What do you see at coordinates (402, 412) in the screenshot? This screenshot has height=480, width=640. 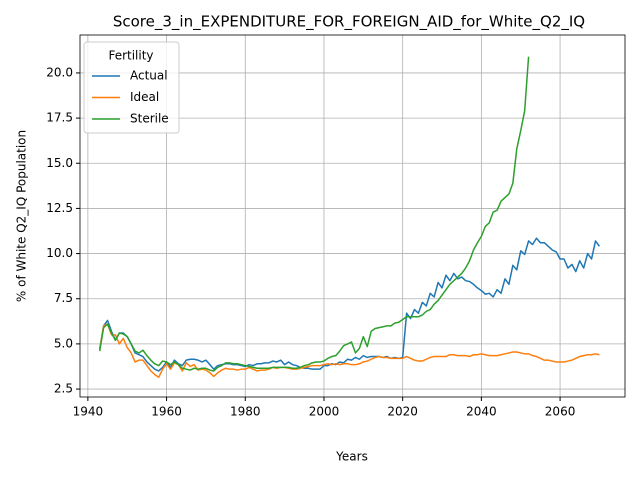 I see `x-tick-label: 2020` at bounding box center [402, 412].